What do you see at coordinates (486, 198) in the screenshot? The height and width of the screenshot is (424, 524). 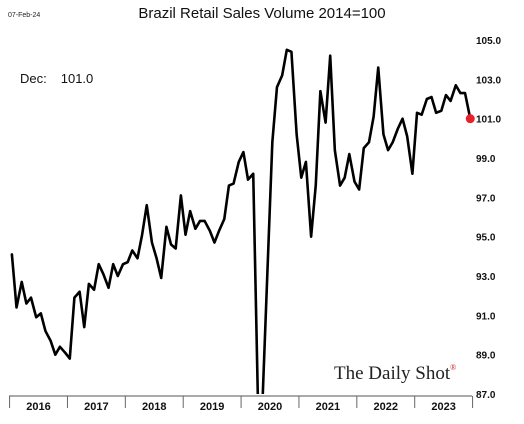 I see `y-tick-label: 97.0` at bounding box center [486, 198].